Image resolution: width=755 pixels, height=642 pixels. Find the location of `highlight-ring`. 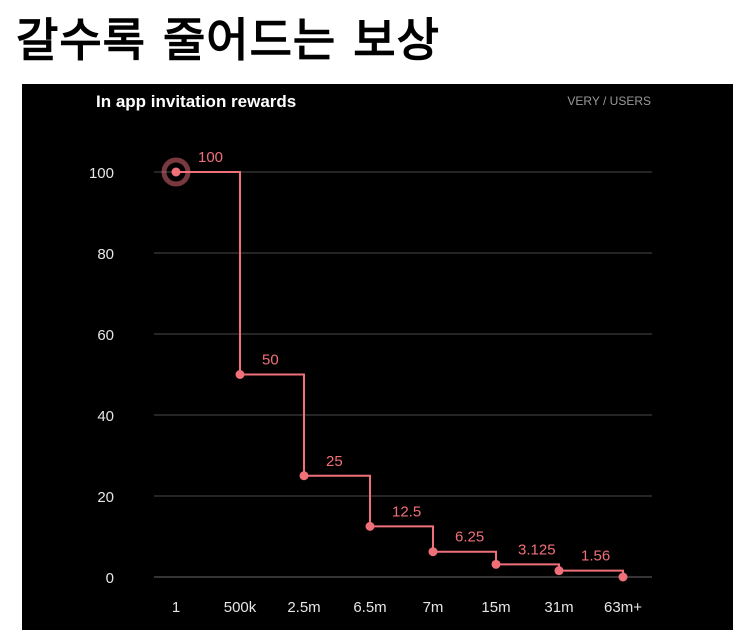

highlight-ring is located at coordinates (176, 172).